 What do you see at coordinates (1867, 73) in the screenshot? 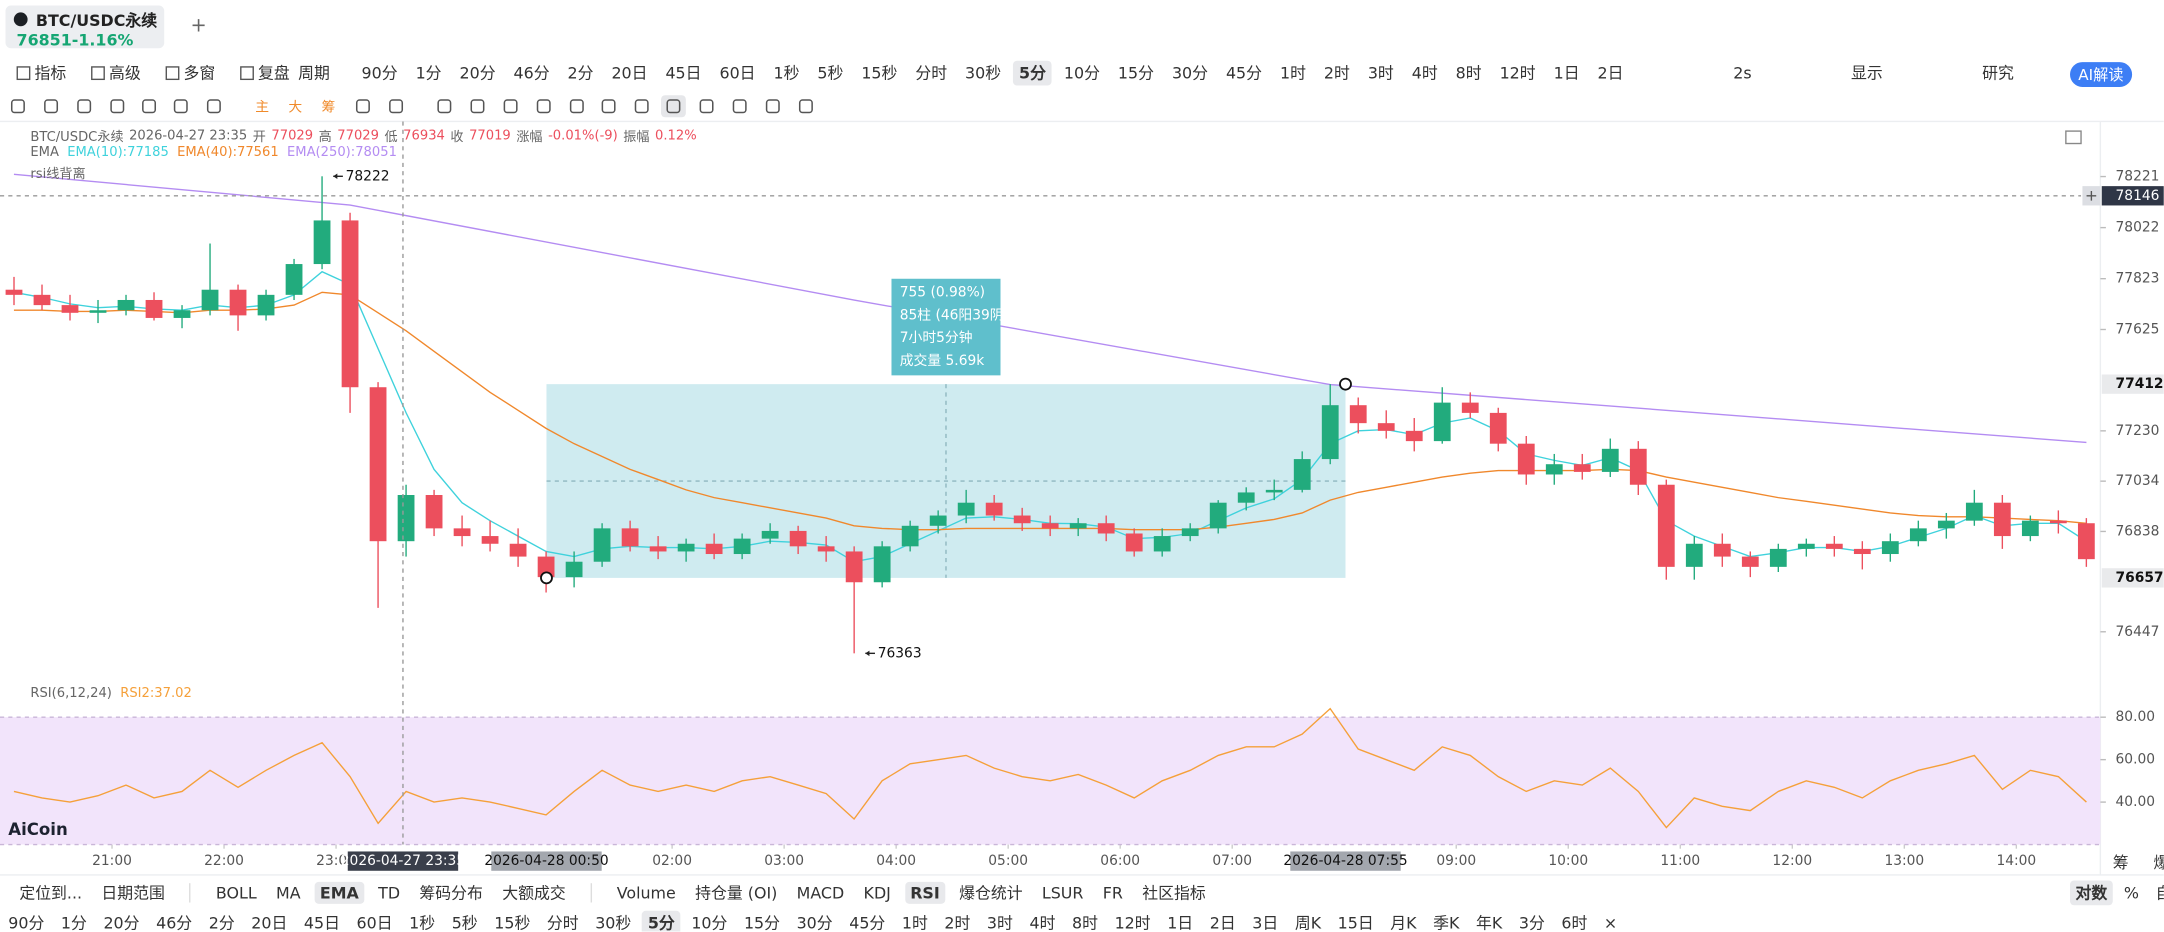
I see `toolbar-item: 显示` at bounding box center [1867, 73].